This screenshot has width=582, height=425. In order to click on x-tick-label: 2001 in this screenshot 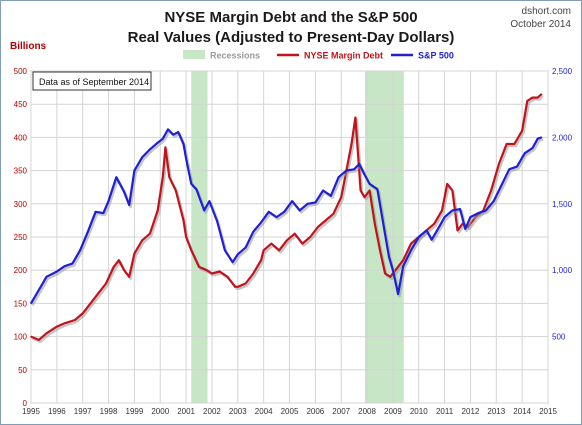, I will do `click(186, 411)`.